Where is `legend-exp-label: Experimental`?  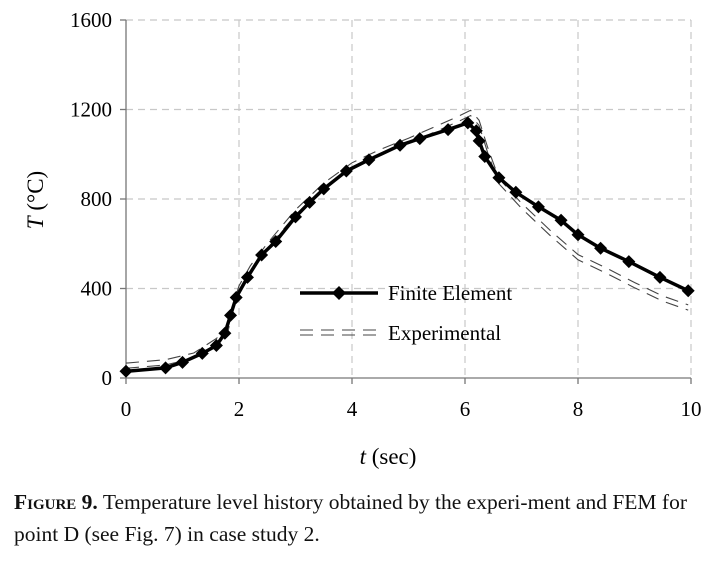
legend-exp-label: Experimental is located at coordinates (444, 333).